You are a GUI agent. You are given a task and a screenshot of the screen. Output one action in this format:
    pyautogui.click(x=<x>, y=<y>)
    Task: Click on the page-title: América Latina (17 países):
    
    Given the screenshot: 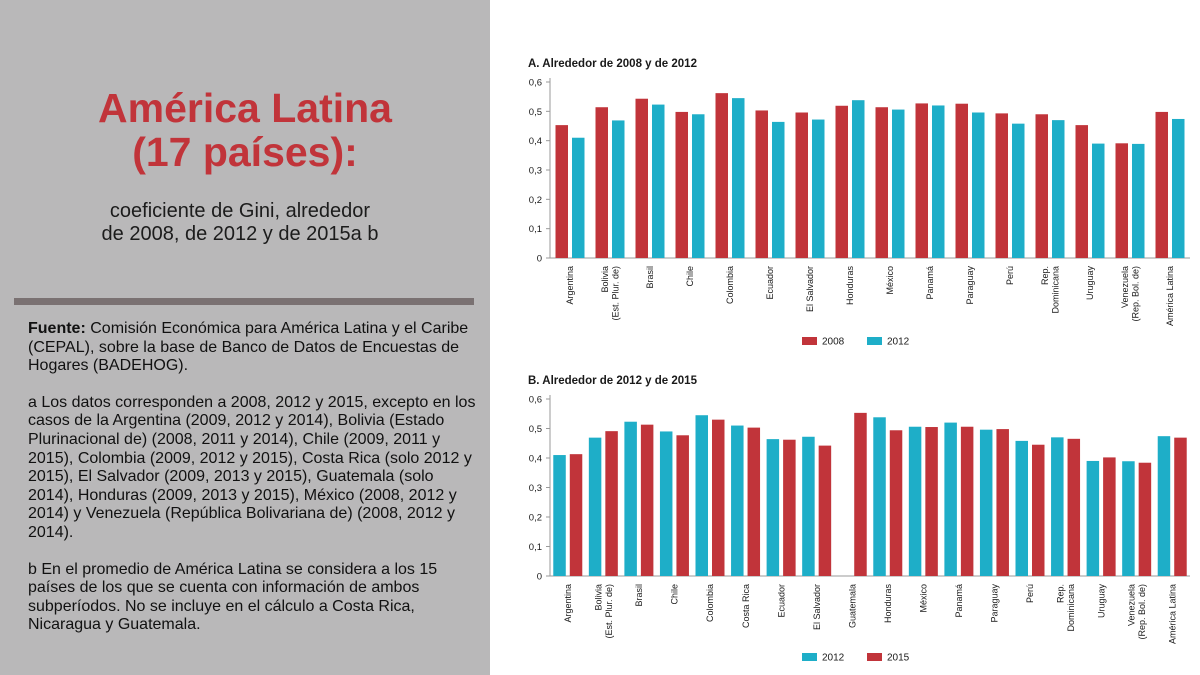 What is the action you would take?
    pyautogui.click(x=245, y=130)
    